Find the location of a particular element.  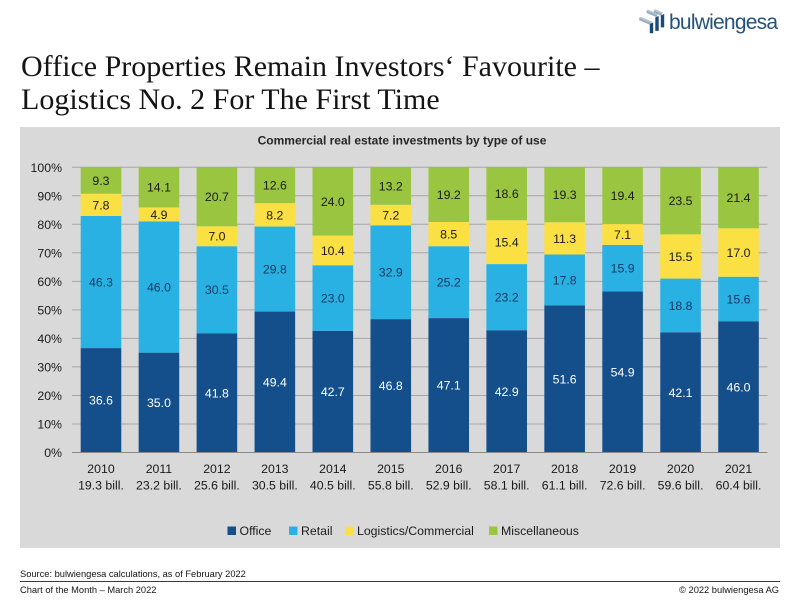

svg-text: 2013 is located at coordinates (275, 469).